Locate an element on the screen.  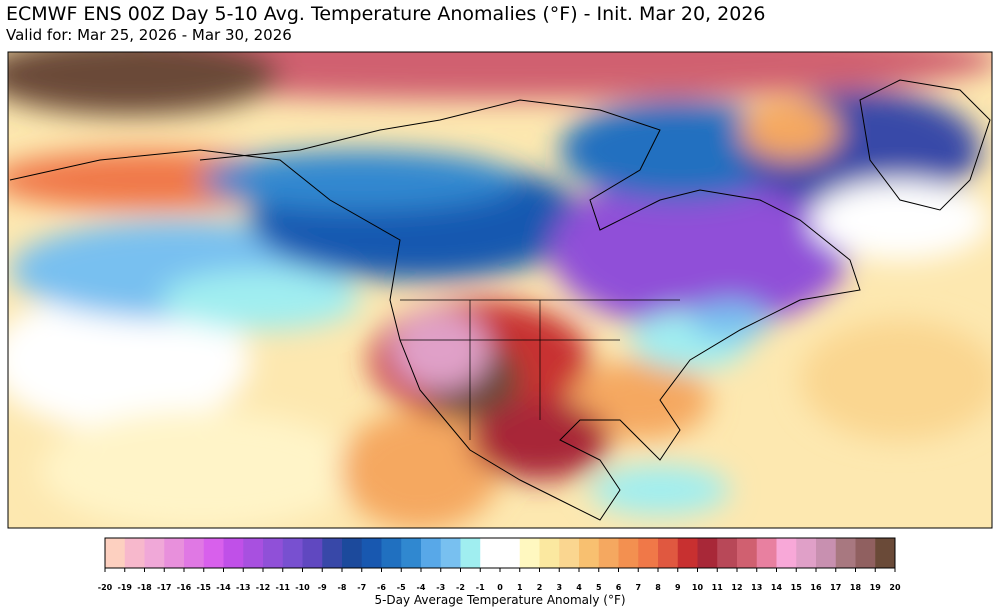
colorbar-tick-label: 6 is located at coordinates (619, 587).